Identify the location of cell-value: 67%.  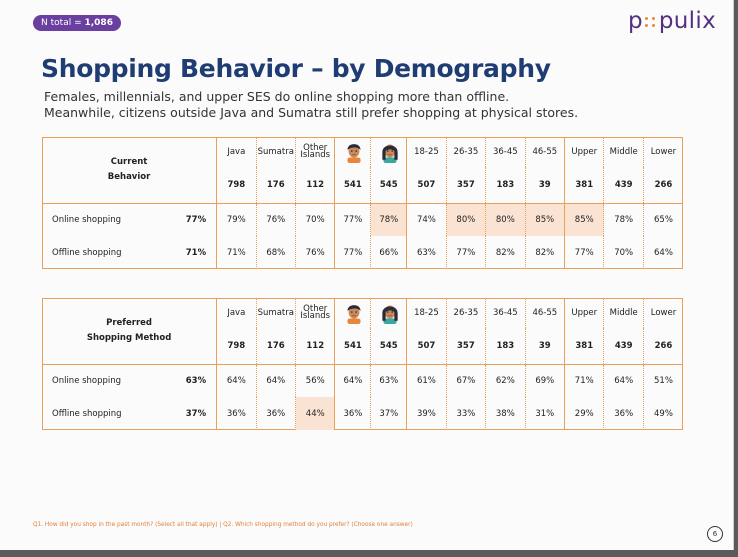
(465, 380).